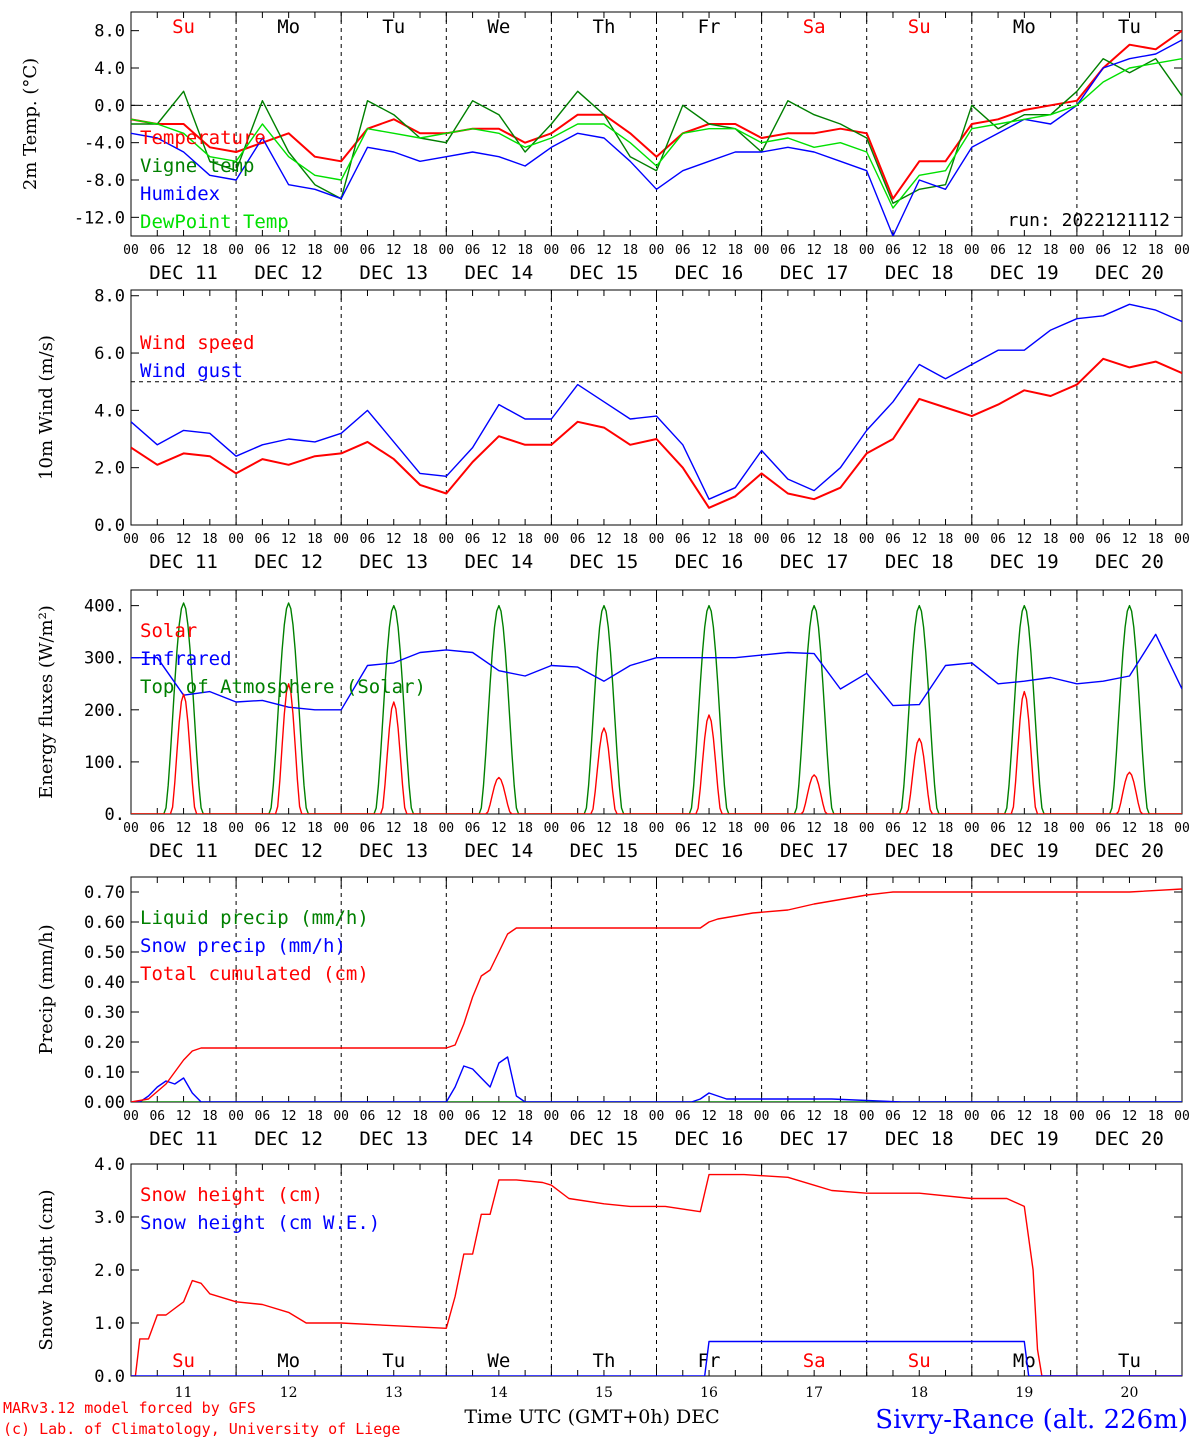 This screenshot has height=1440, width=1194. Describe the element at coordinates (499, 1393) in the screenshot. I see `day-number: 14` at that location.